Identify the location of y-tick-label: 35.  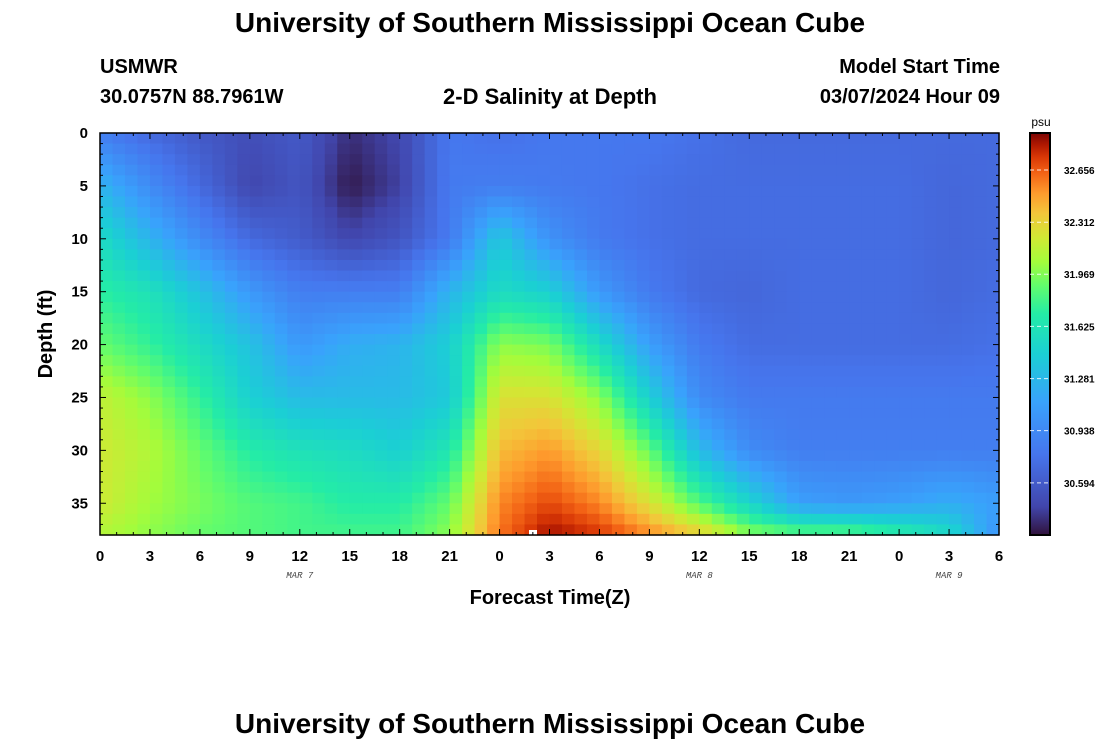
(79, 503).